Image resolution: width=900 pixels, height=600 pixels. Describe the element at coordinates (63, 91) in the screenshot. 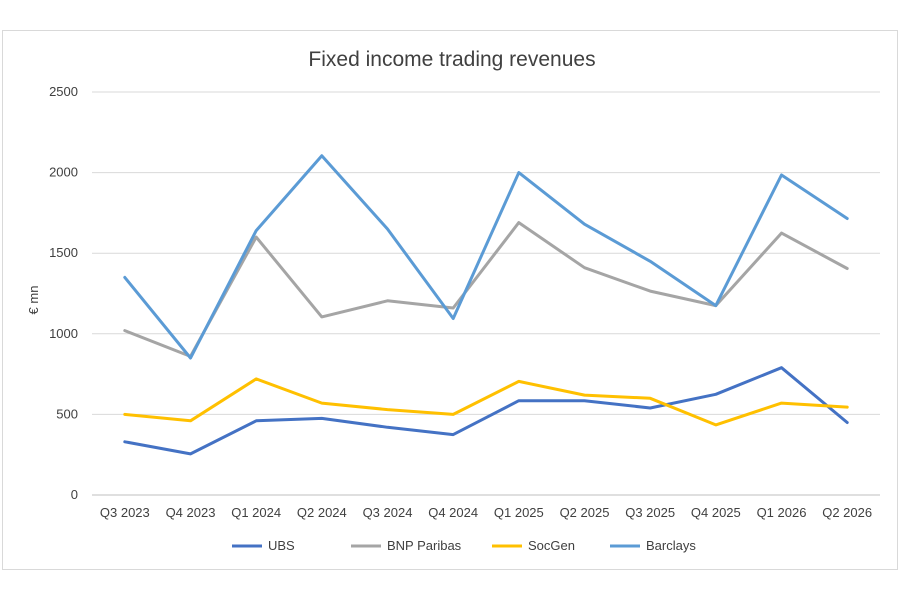

I see `y-tick-label: 2500` at that location.